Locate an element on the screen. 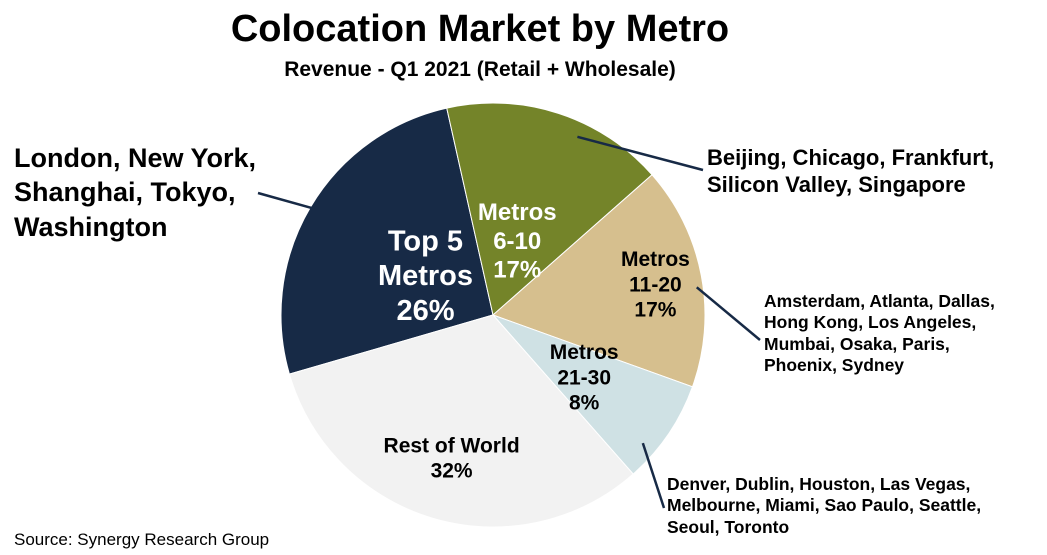 This screenshot has height=555, width=1047. chart-subtitle: Revenue - Q1 2021 (Retail + Wholesale) is located at coordinates (480, 69).